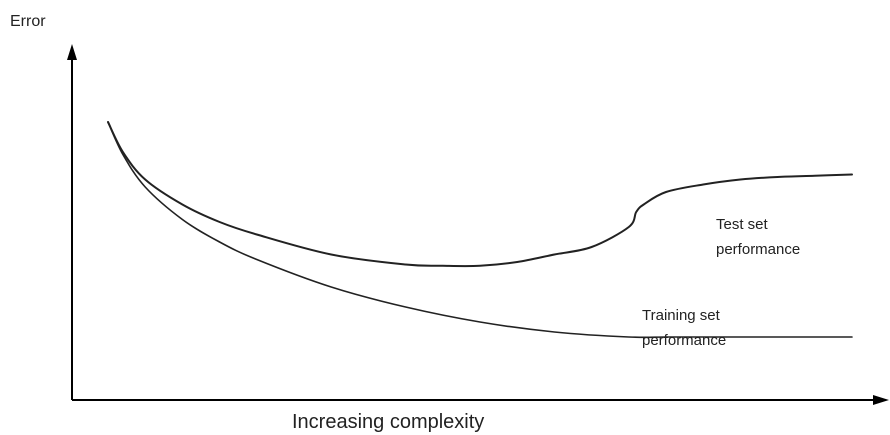  What do you see at coordinates (681, 315) in the screenshot?
I see `training-set-label-line-1: Training set` at bounding box center [681, 315].